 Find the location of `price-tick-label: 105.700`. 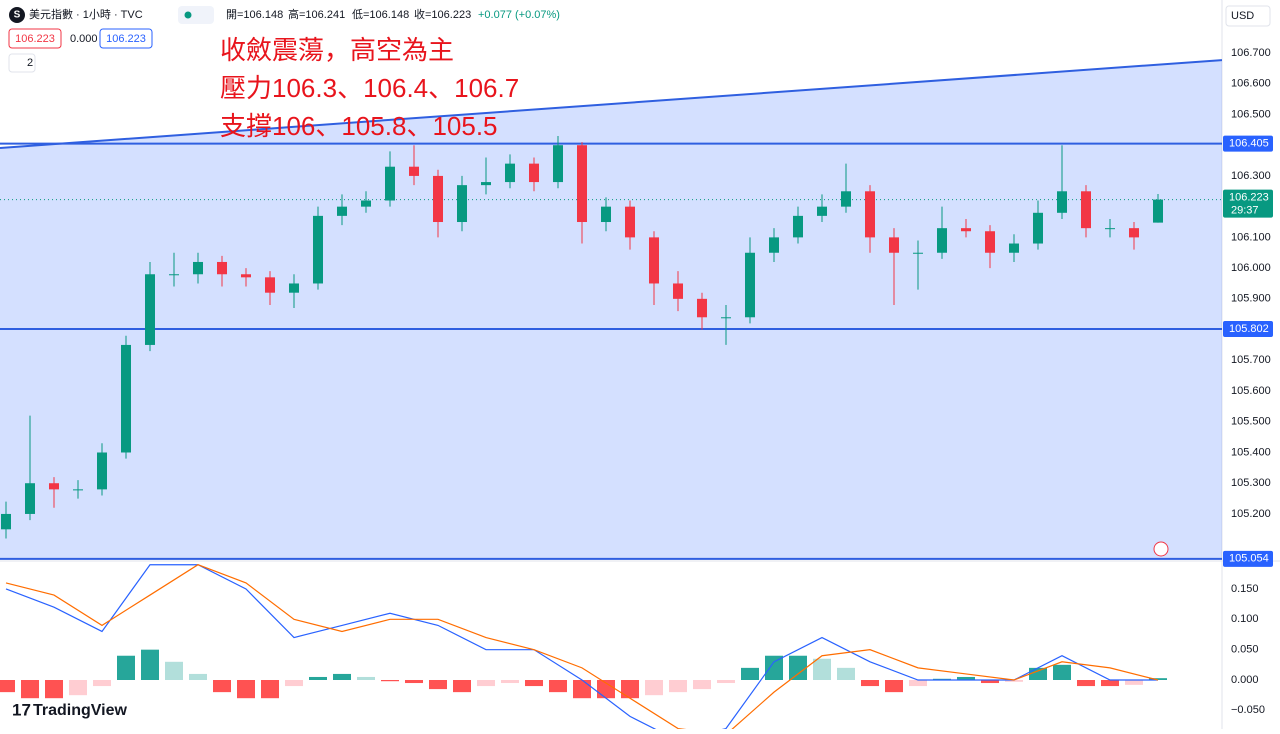

price-tick-label: 105.700 is located at coordinates (1251, 360).